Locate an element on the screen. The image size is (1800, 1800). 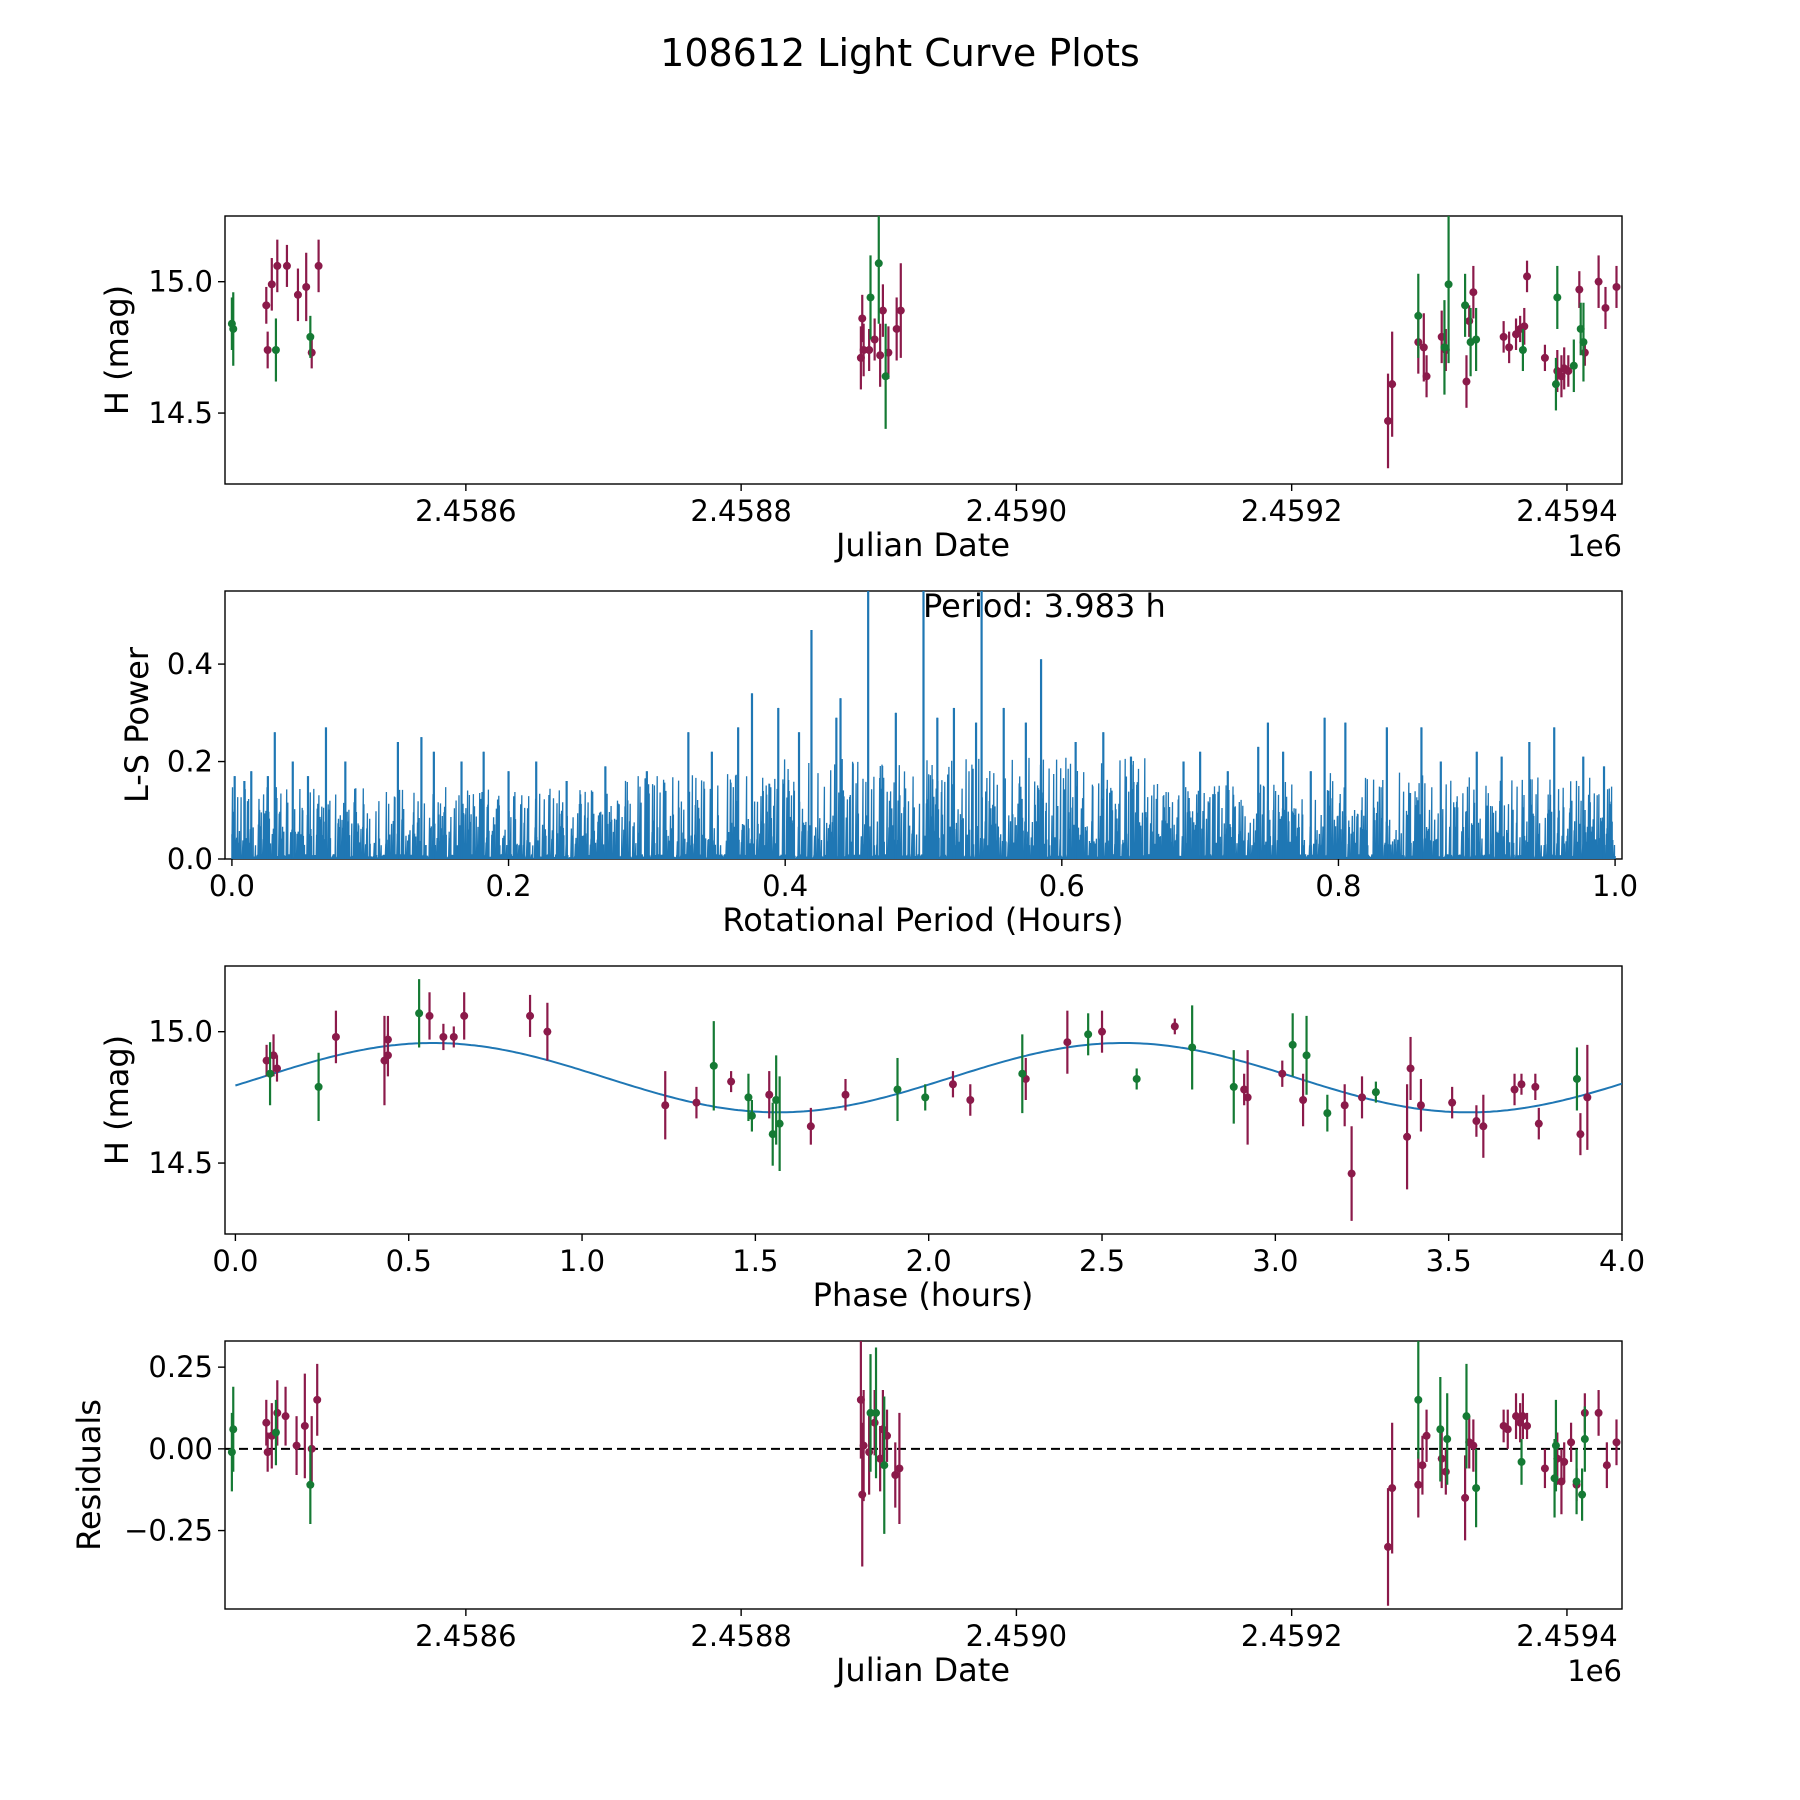
periodogram-xtick-label: 0.8 is located at coordinates (1338, 886).